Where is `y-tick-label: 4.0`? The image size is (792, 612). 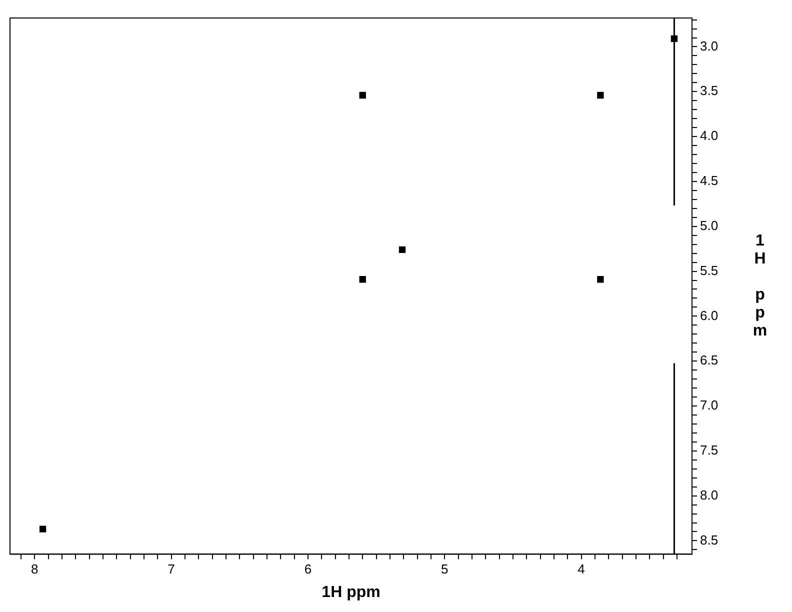
y-tick-label: 4.0 is located at coordinates (709, 136).